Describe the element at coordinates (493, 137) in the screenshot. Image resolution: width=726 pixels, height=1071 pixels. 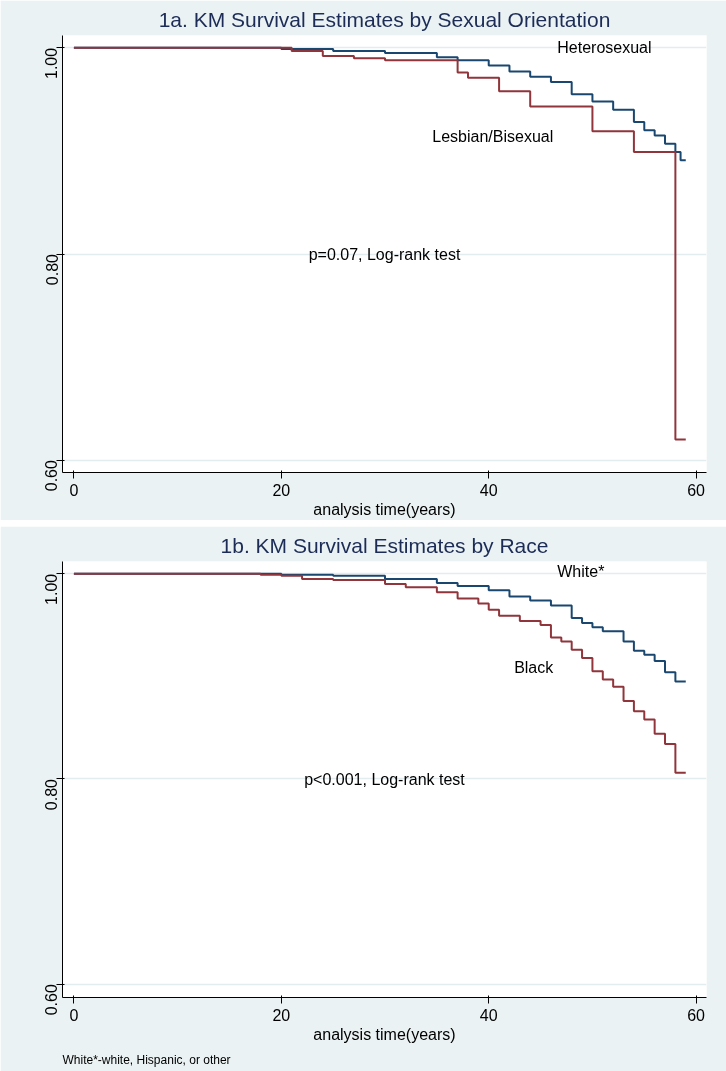
I see `series-label: Lesbian/Bisexual` at that location.